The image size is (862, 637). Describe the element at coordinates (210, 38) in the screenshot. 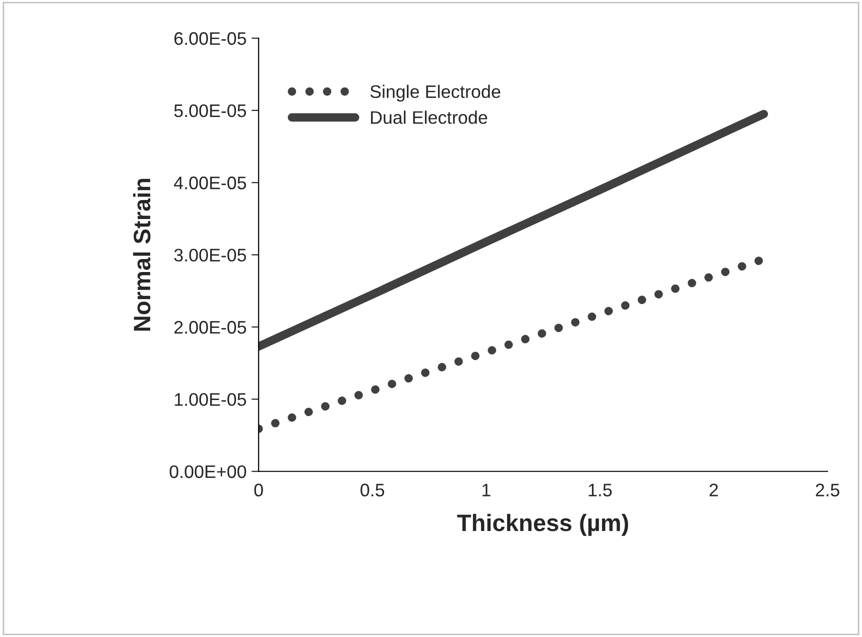

I see `y-tick-label: 6.00E-05` at that location.